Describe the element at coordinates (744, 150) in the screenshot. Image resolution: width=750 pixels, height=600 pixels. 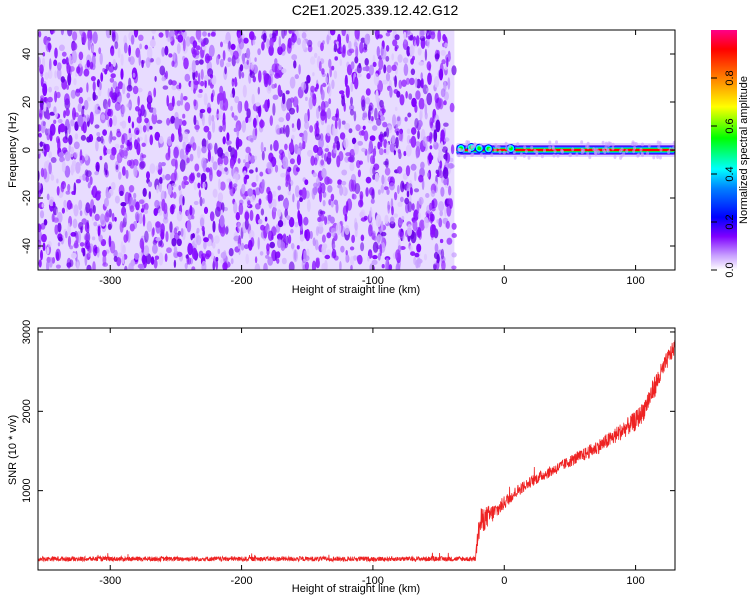
I see `colorbar-label: Normalized spectral amplitude` at that location.